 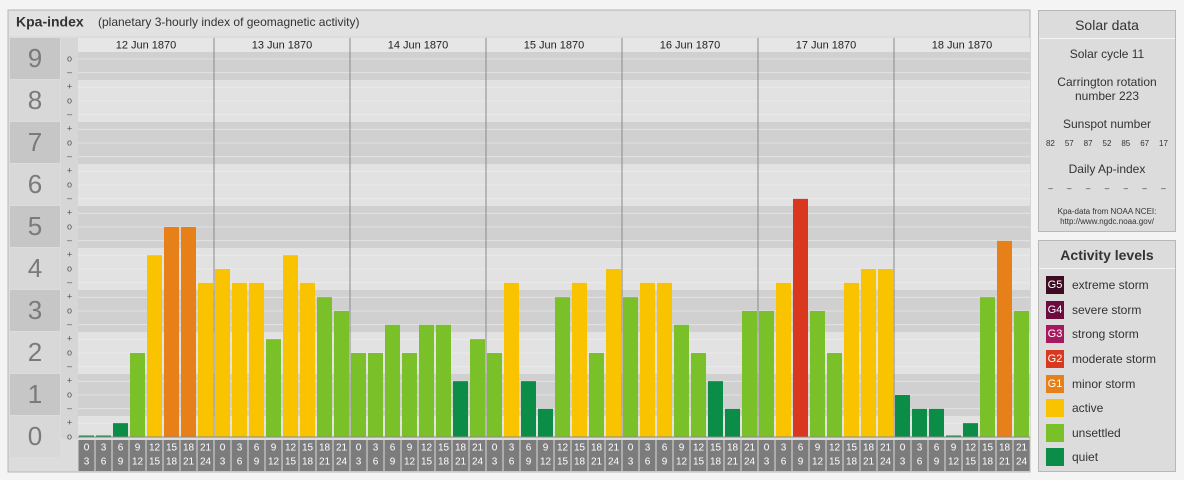 I want to click on legend-label: quiet, so click(x=1085, y=457).